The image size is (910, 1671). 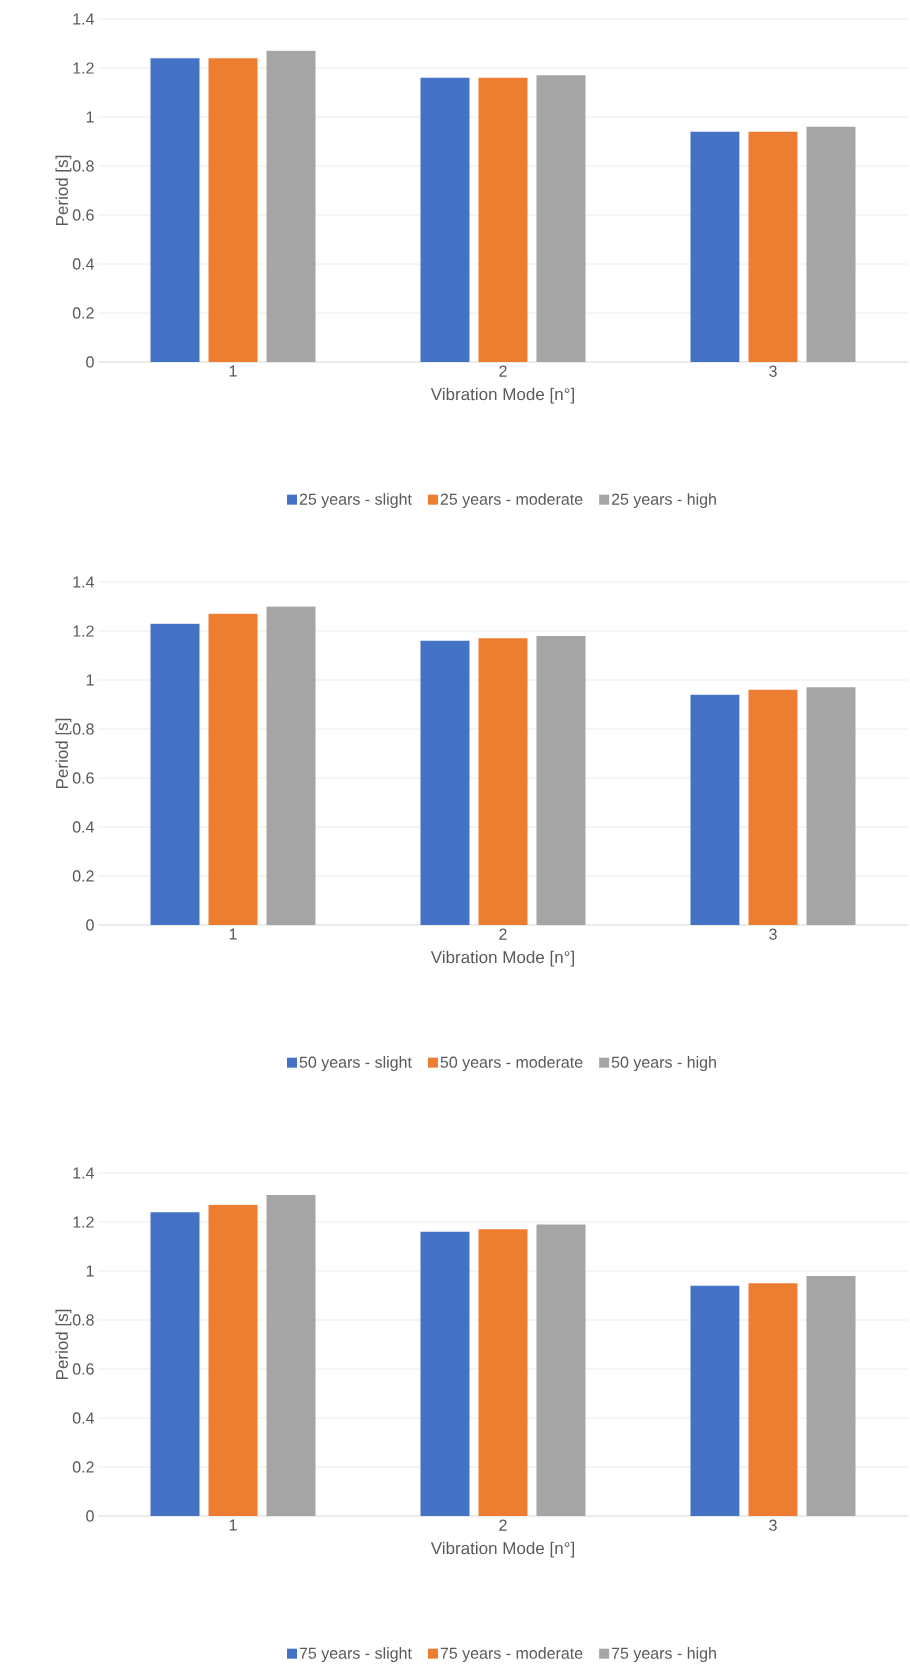 I want to click on legend-label: 75 years - moderate, so click(x=511, y=1655).